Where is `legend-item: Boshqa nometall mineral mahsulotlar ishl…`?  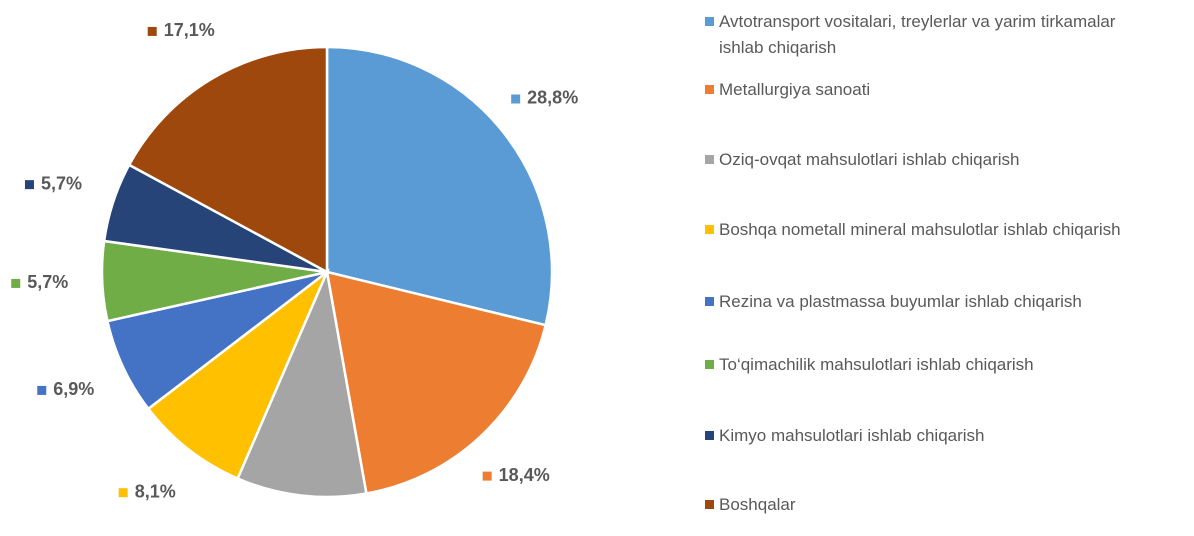 legend-item: Boshqa nometall mineral mahsulotlar ishl… is located at coordinates (927, 230).